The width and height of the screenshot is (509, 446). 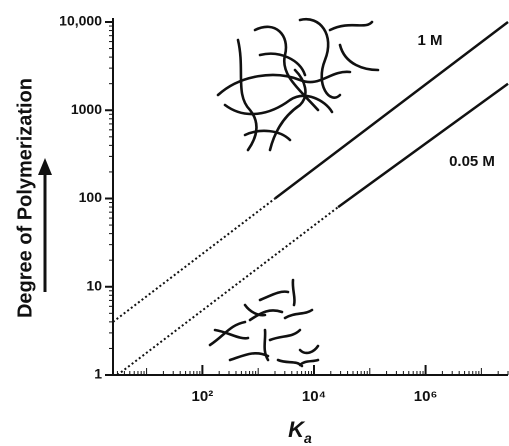 I want to click on y-tick-label: 100, so click(x=91, y=197).